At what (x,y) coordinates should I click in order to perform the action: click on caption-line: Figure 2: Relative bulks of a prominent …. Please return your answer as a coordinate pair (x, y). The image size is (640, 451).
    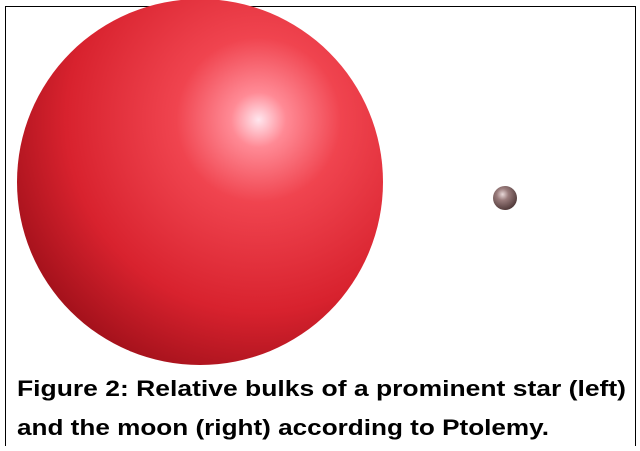
    Looking at the image, I should click on (321, 388).